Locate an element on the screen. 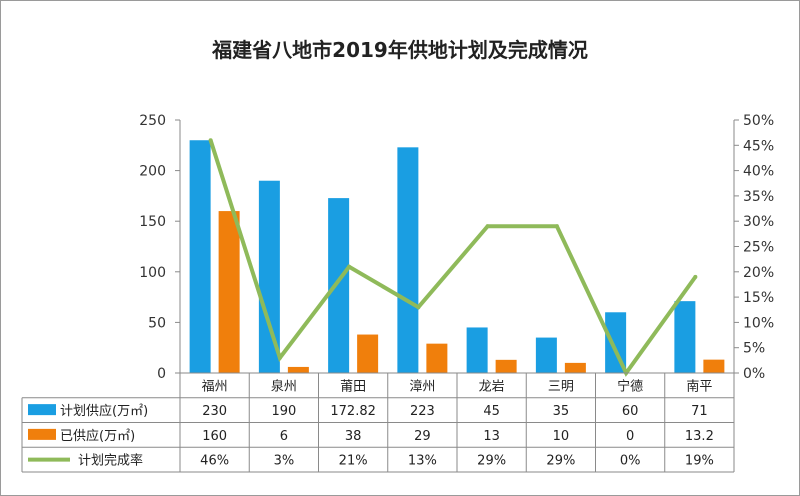 This screenshot has width=800, height=496. table-cell-value: 6 is located at coordinates (284, 436).